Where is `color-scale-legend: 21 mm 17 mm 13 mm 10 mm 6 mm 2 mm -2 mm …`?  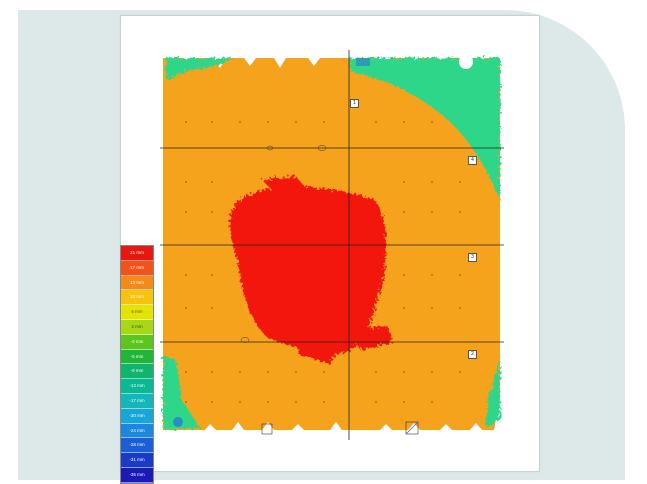 color-scale-legend: 21 mm 17 mm 13 mm 10 mm 6 mm 2 mm -2 mm … is located at coordinates (137, 364).